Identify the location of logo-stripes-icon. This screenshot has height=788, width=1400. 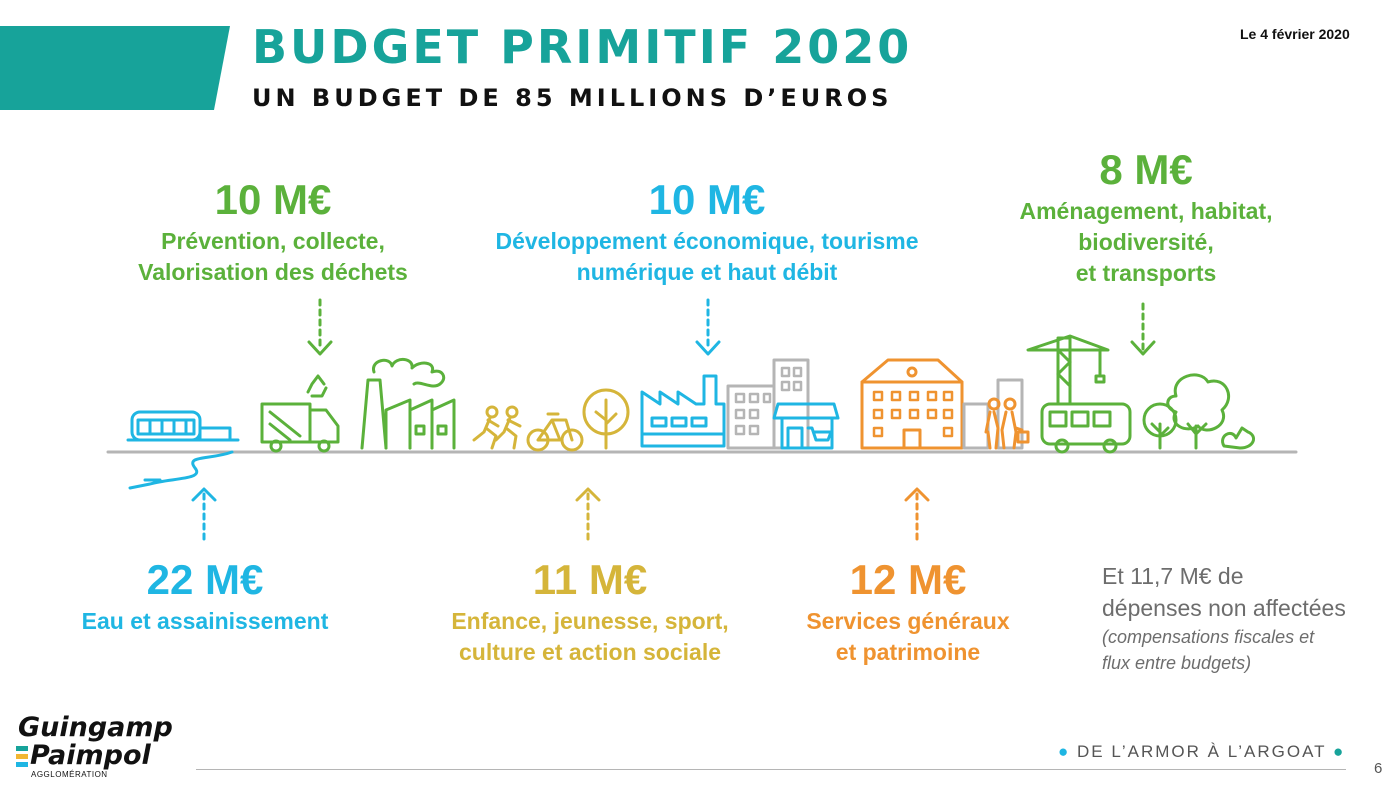
(22, 756).